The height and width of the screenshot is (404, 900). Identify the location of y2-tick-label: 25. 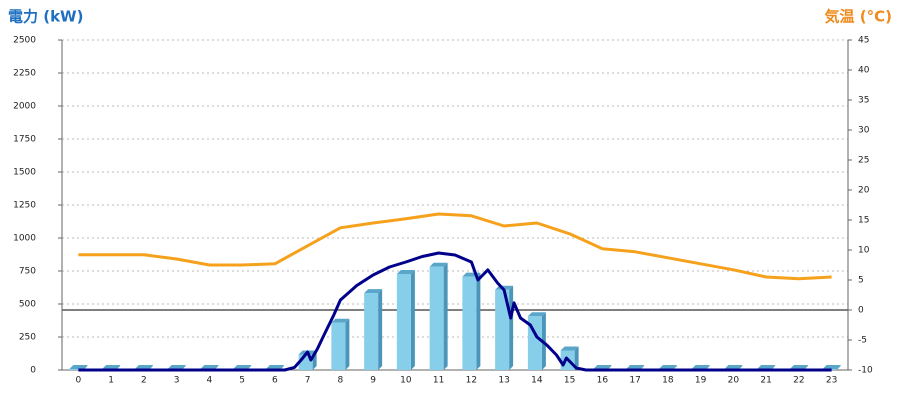
(863, 161).